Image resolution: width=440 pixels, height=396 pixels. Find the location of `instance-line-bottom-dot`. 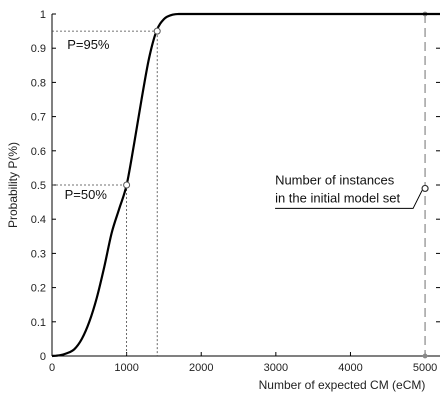

instance-line-bottom-dot is located at coordinates (425, 356).